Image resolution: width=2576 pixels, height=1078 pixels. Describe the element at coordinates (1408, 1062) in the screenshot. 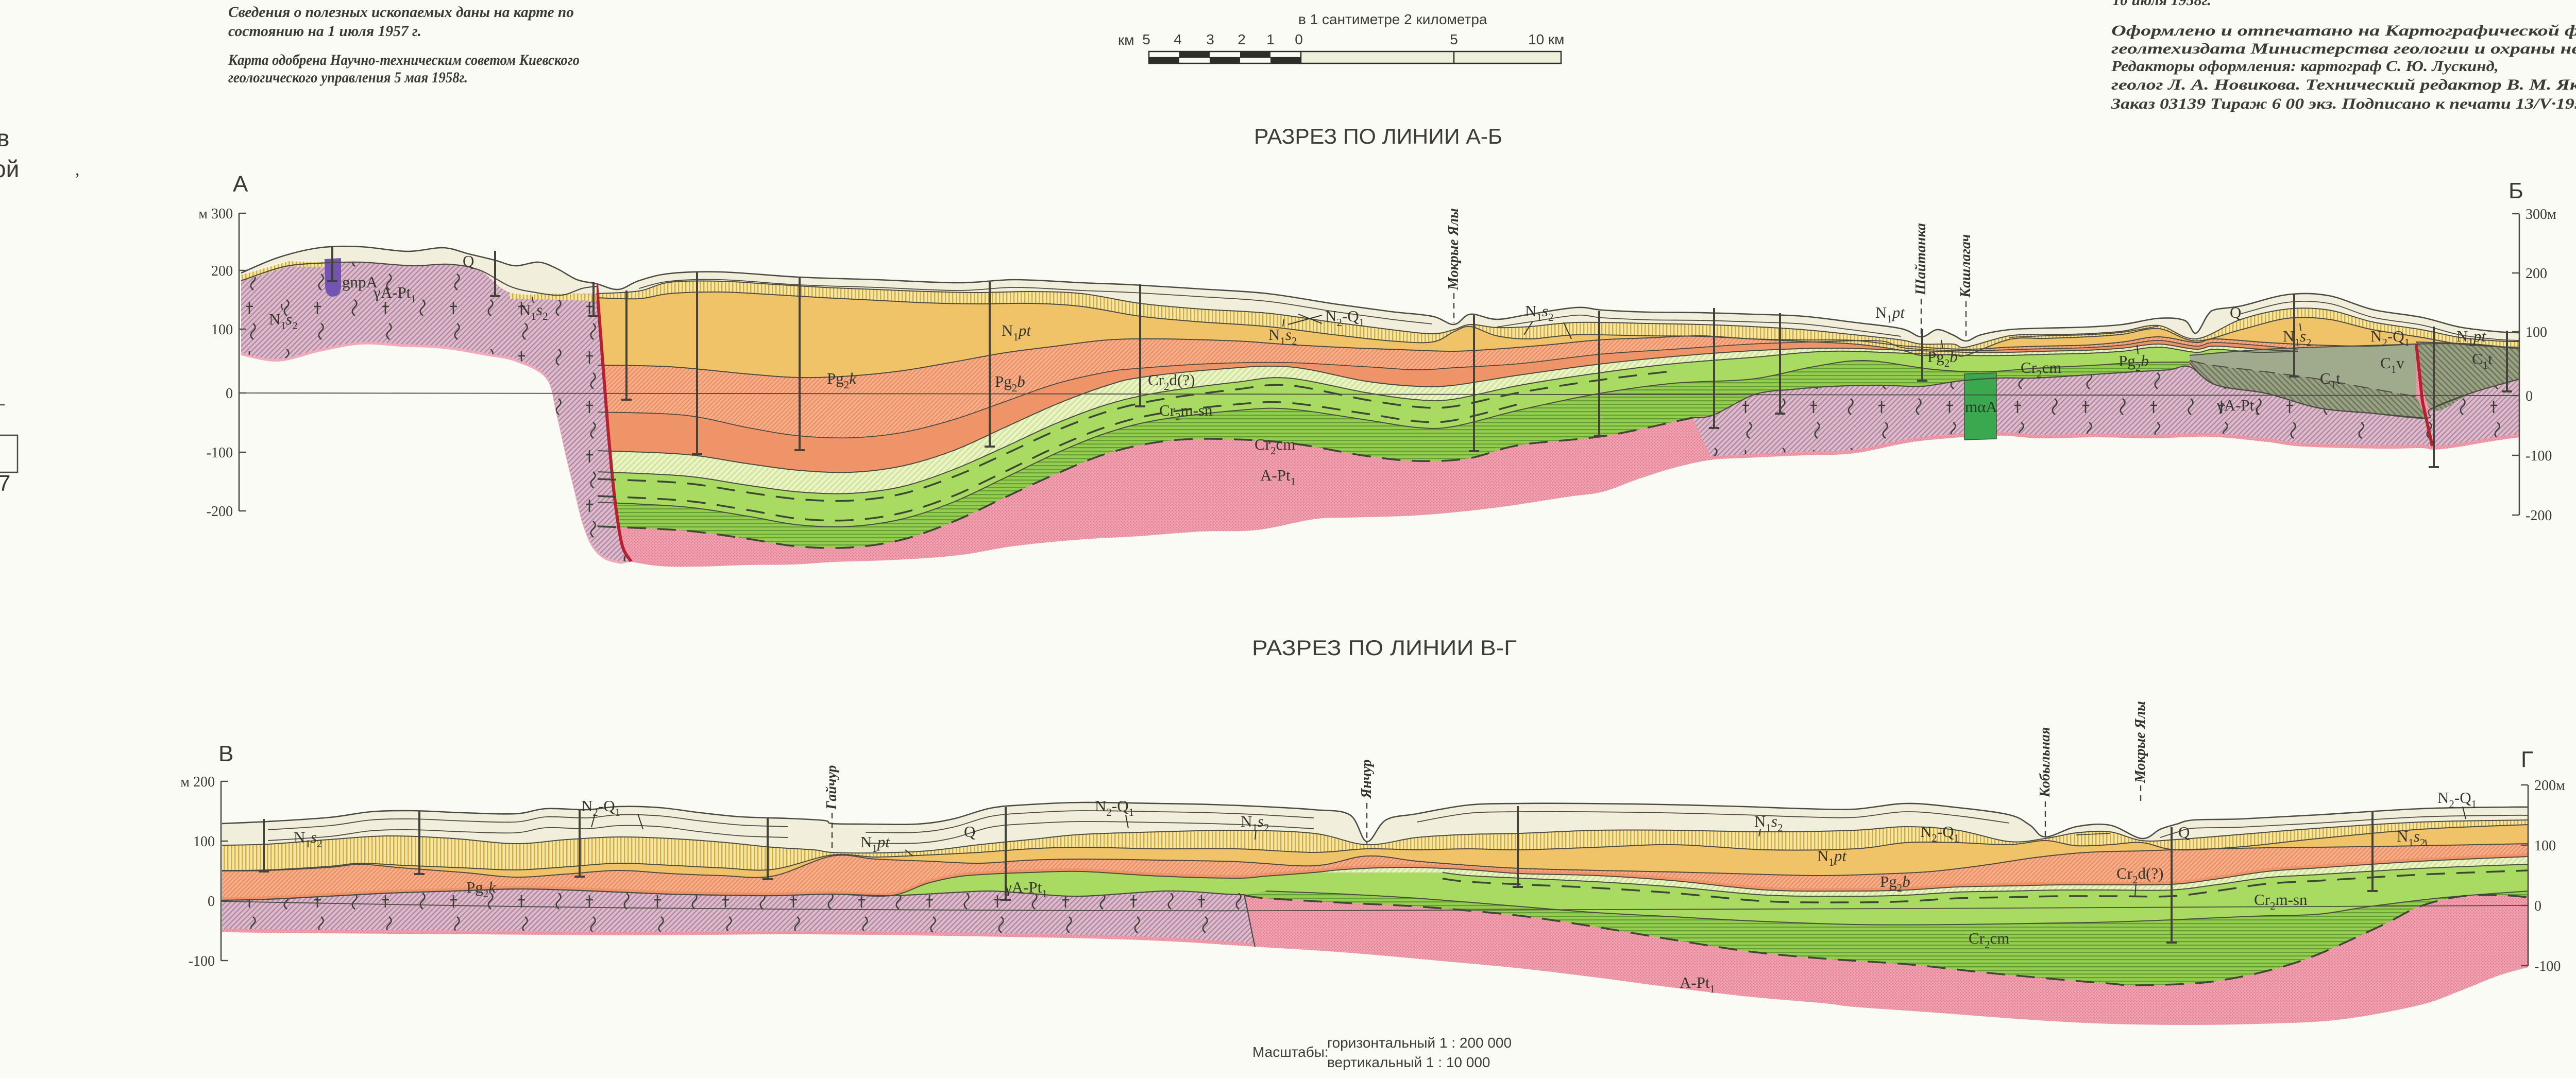

I see `svg-text: вертикальный 1 : 10 000` at that location.